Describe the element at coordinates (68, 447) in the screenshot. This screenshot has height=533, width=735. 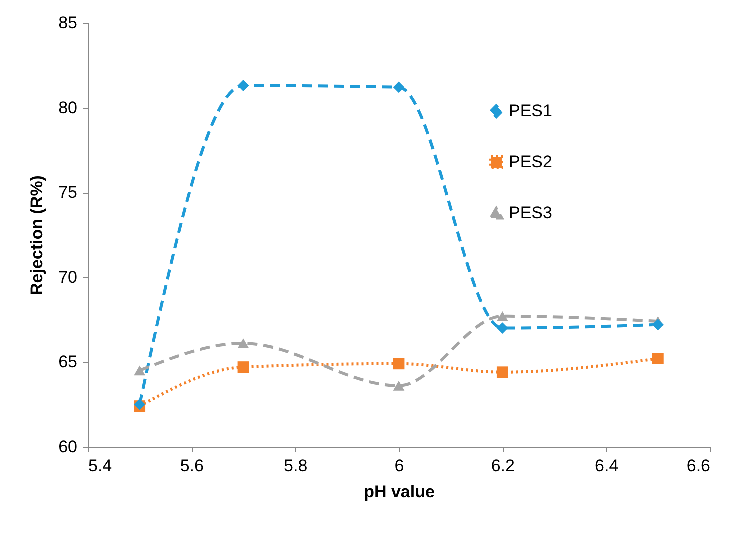
I see `y-tick-label: 60` at that location.